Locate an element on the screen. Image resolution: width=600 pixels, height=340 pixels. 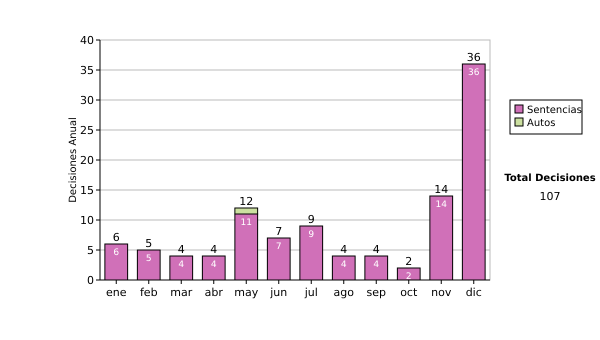
x-tick-label: ene is located at coordinates (116, 292).